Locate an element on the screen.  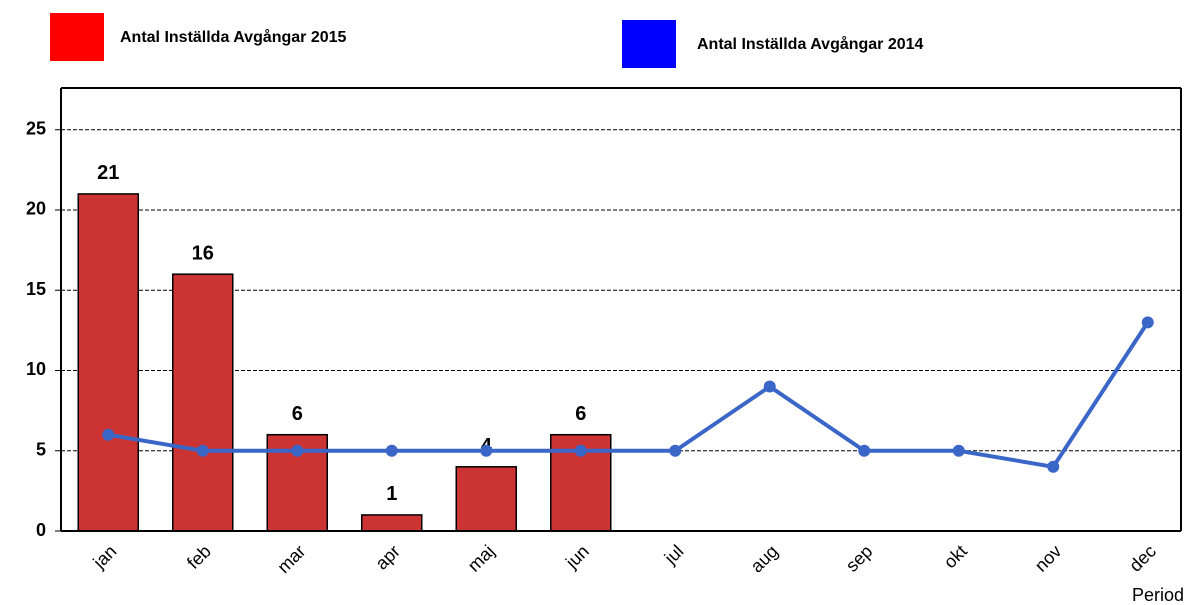
data-label: 1 is located at coordinates (391, 494).